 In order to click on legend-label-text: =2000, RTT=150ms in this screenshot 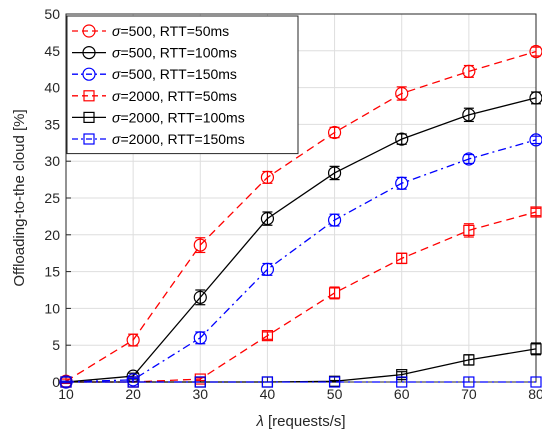, I will do `click(182, 139)`.